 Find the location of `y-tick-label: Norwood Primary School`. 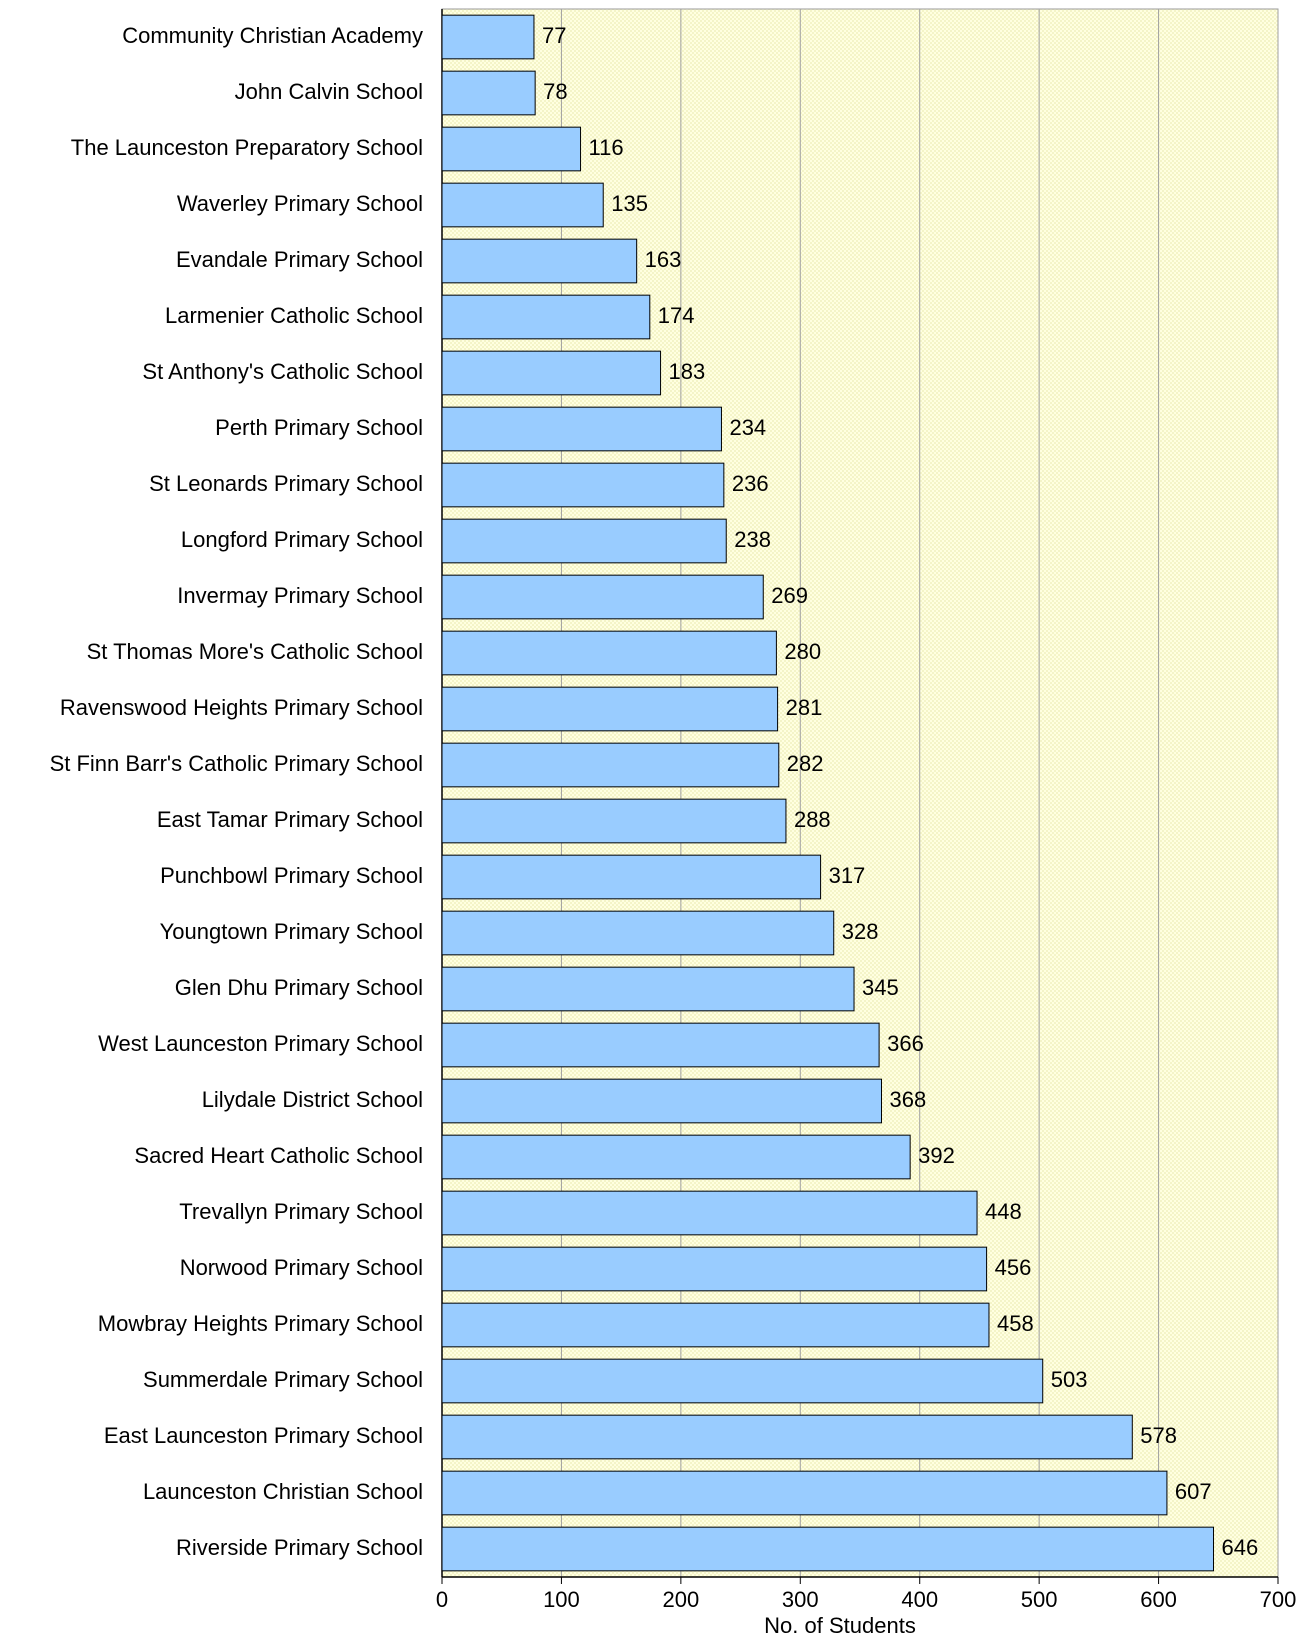

y-tick-label: Norwood Primary School is located at coordinates (301, 1267).